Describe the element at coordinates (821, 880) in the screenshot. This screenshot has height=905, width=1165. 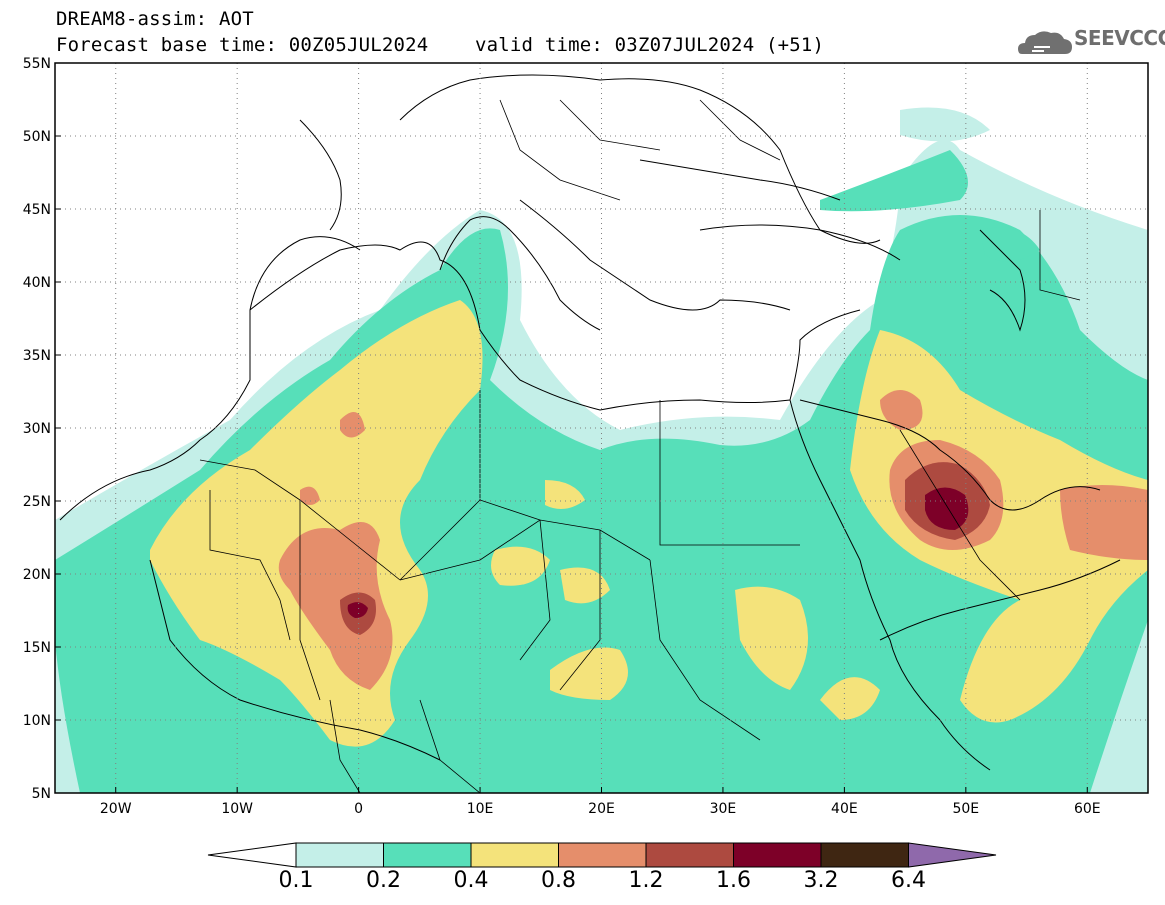
I see `colorbar-label: 3.2` at that location.